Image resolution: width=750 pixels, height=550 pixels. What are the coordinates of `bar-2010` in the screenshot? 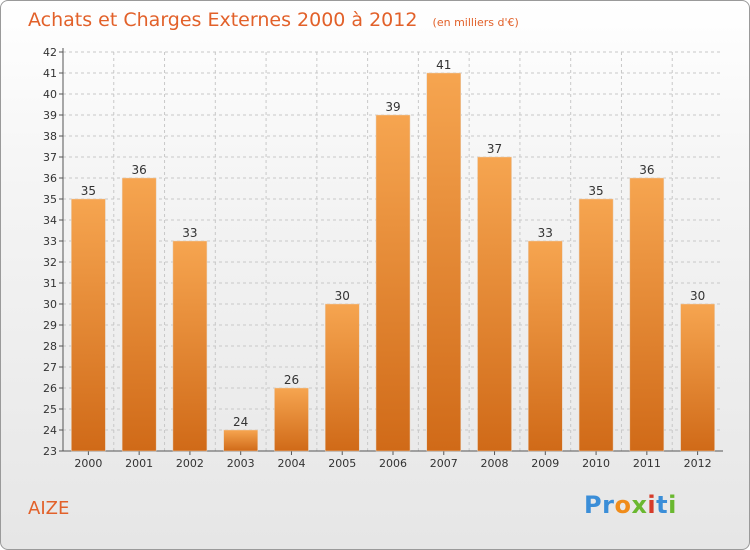 It's located at (596, 325).